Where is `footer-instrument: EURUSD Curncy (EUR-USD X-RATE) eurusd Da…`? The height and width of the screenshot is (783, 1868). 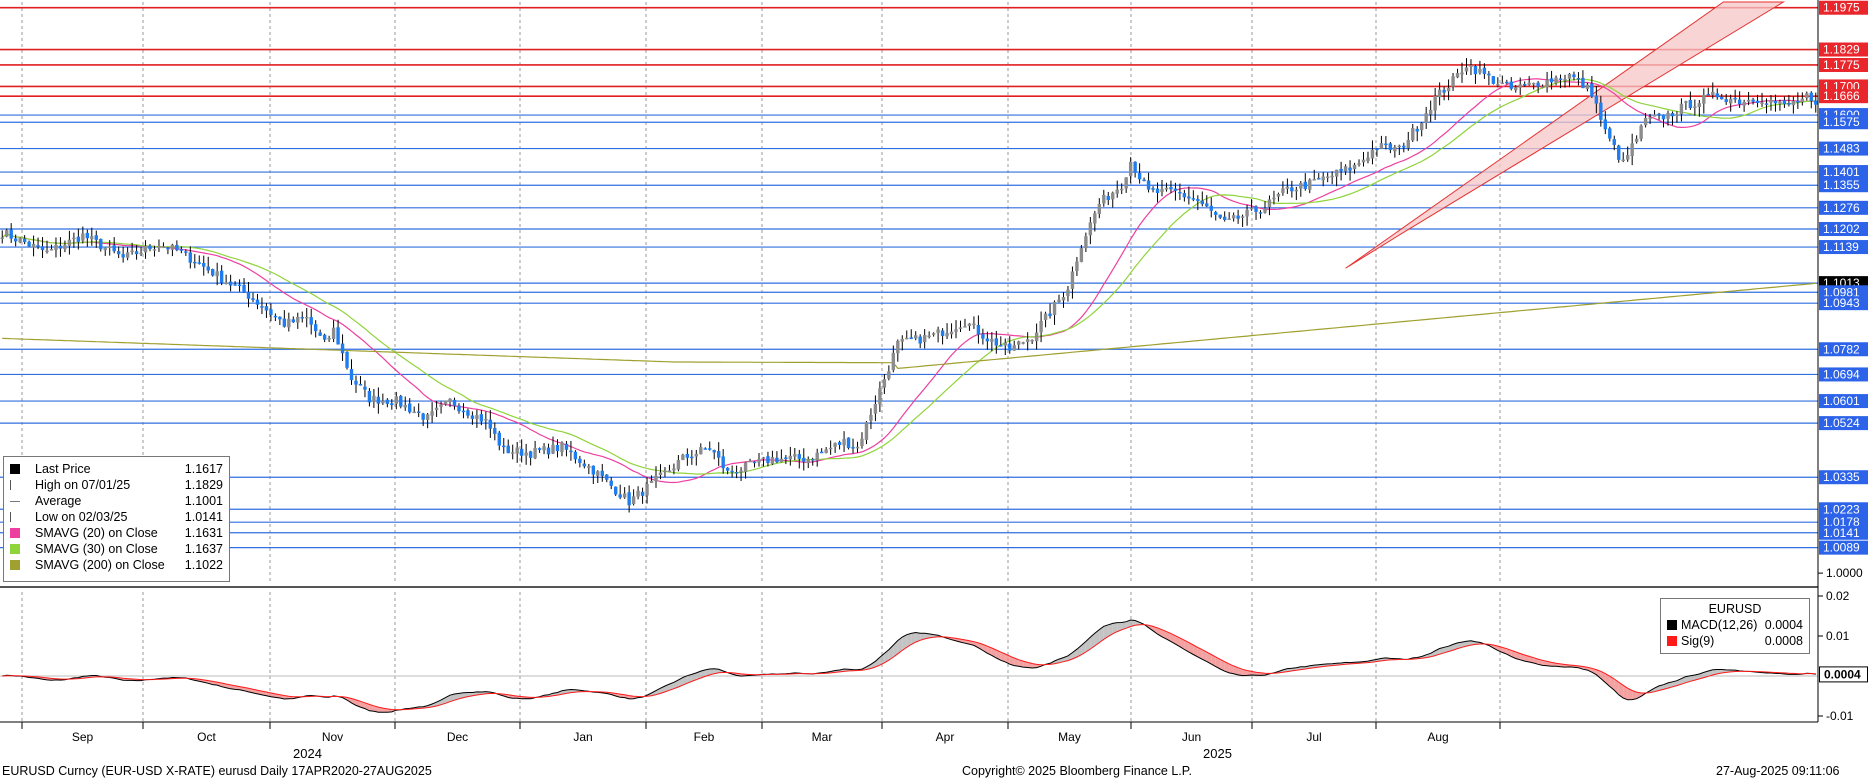
footer-instrument: EURUSD Curncy (EUR-USD X-RATE) eurusd Da… is located at coordinates (217, 771).